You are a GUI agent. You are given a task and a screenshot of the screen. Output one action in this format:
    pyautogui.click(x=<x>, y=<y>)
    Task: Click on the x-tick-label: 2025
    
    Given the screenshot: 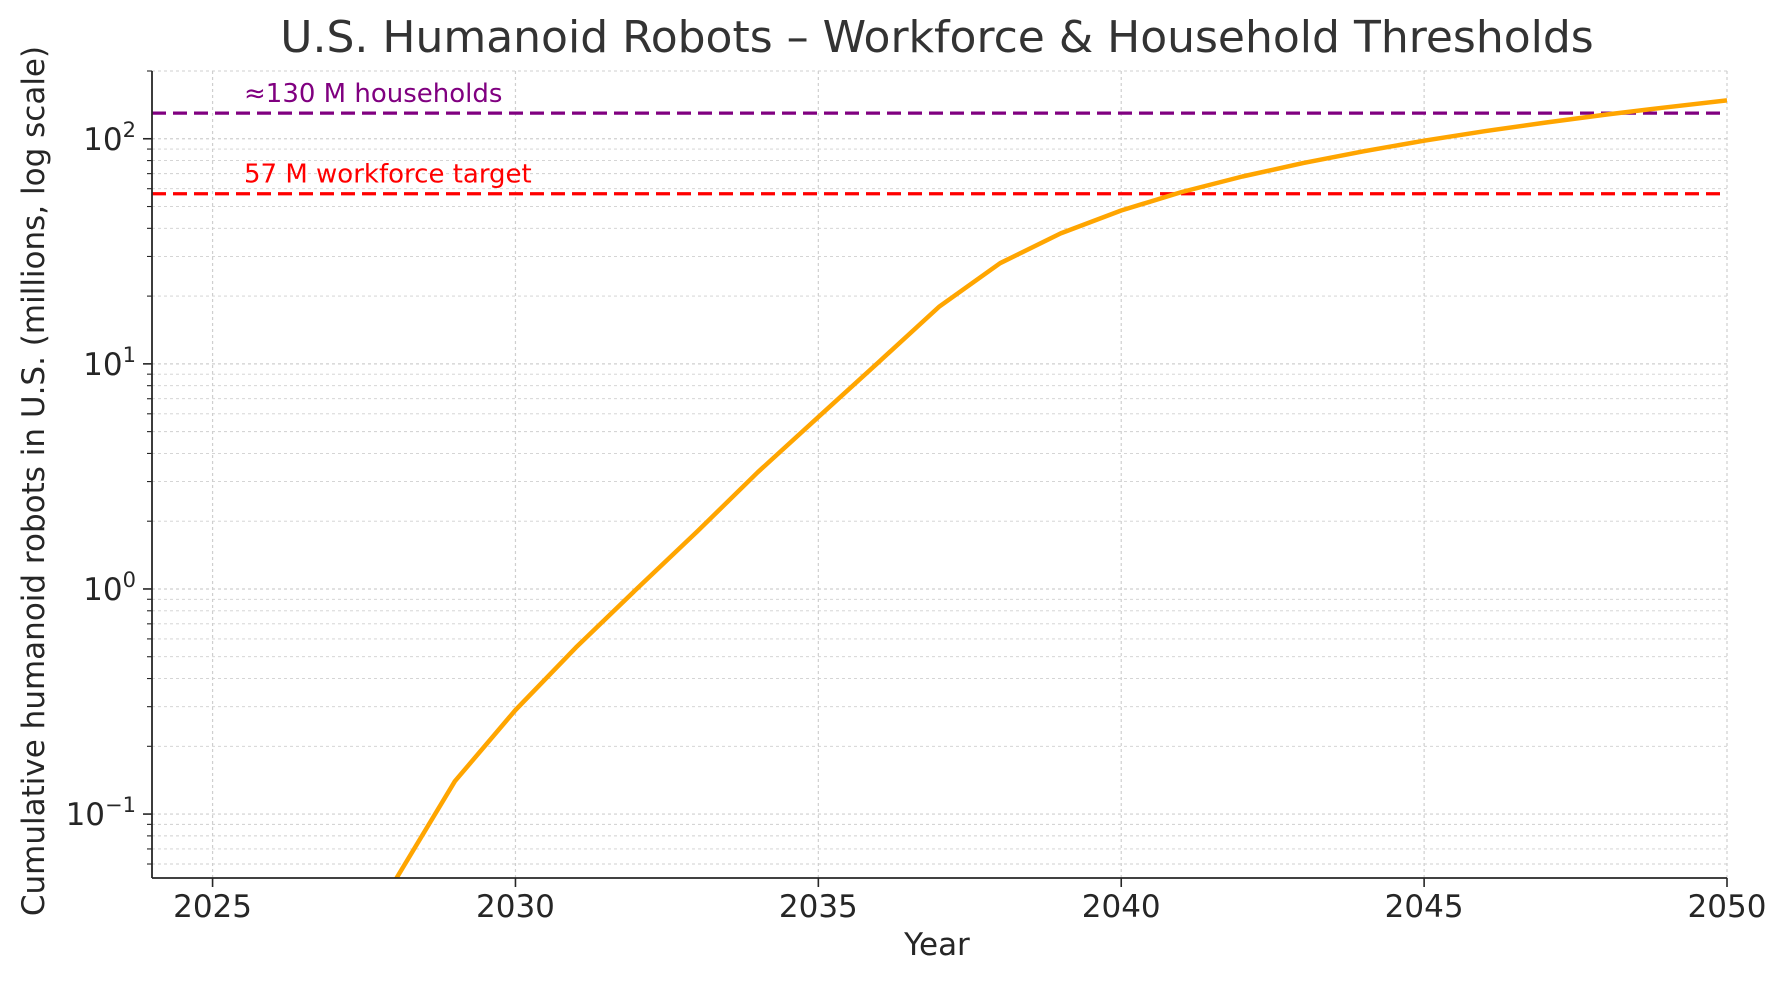 What is the action you would take?
    pyautogui.click(x=212, y=907)
    